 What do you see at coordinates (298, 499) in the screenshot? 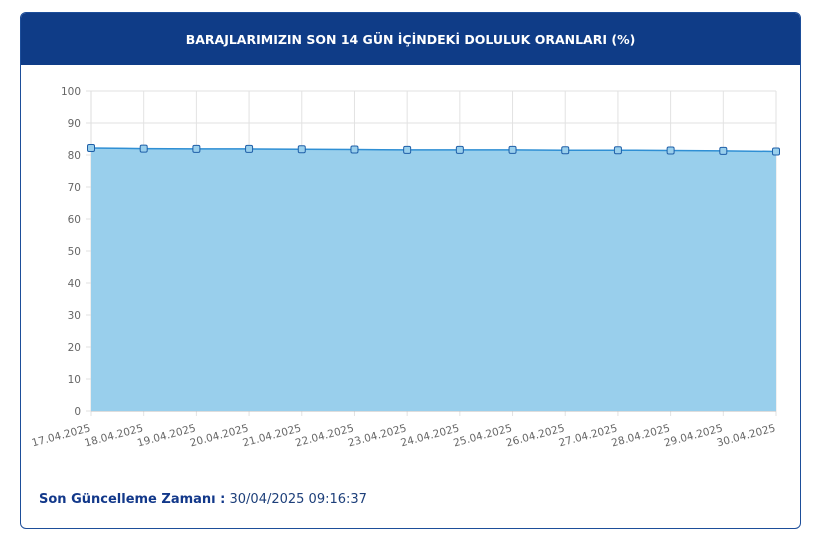
I see `update-time: 30/04/2025 09:16:37` at bounding box center [298, 499].